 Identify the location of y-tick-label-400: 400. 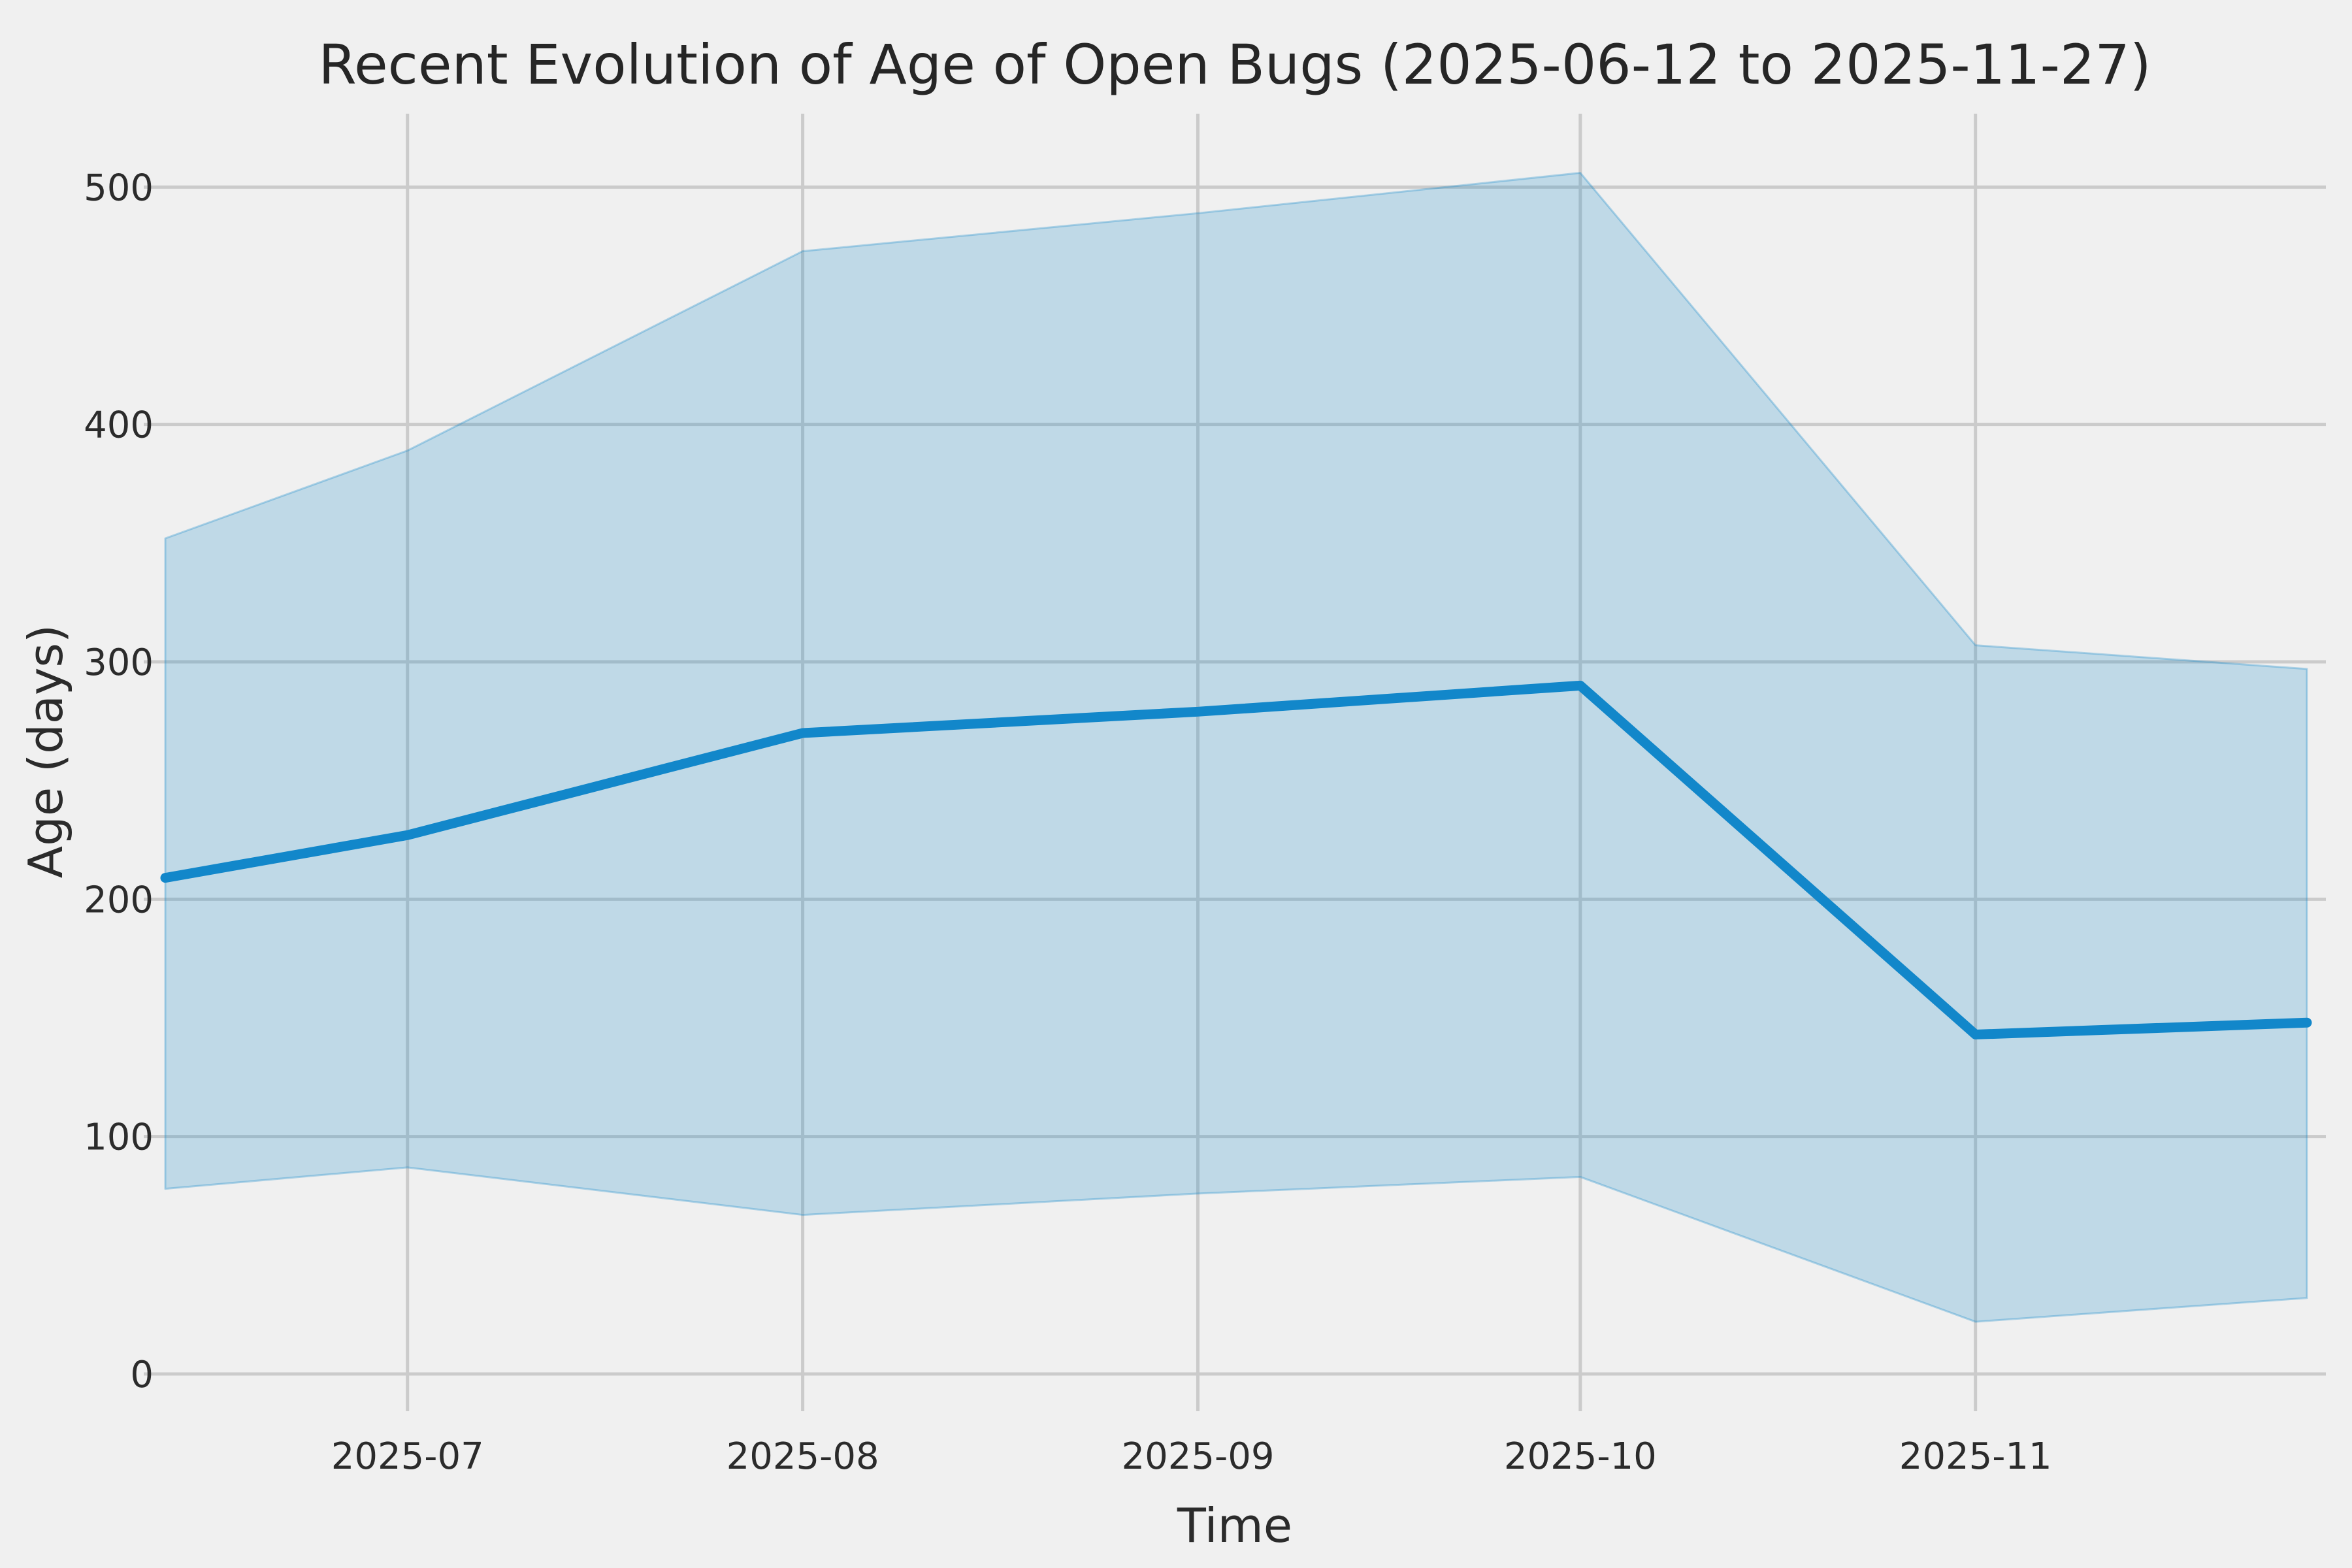
(119, 425).